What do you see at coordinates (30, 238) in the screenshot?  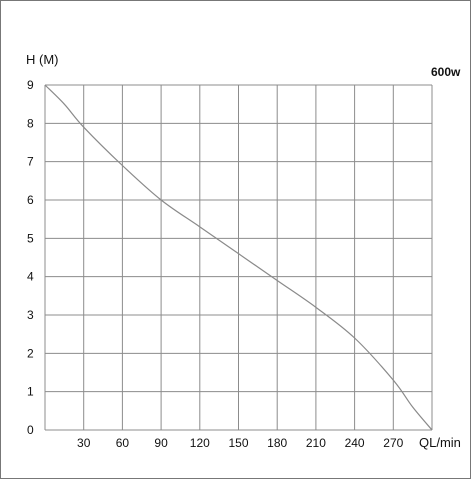 I see `y-tick-label: 5` at bounding box center [30, 238].